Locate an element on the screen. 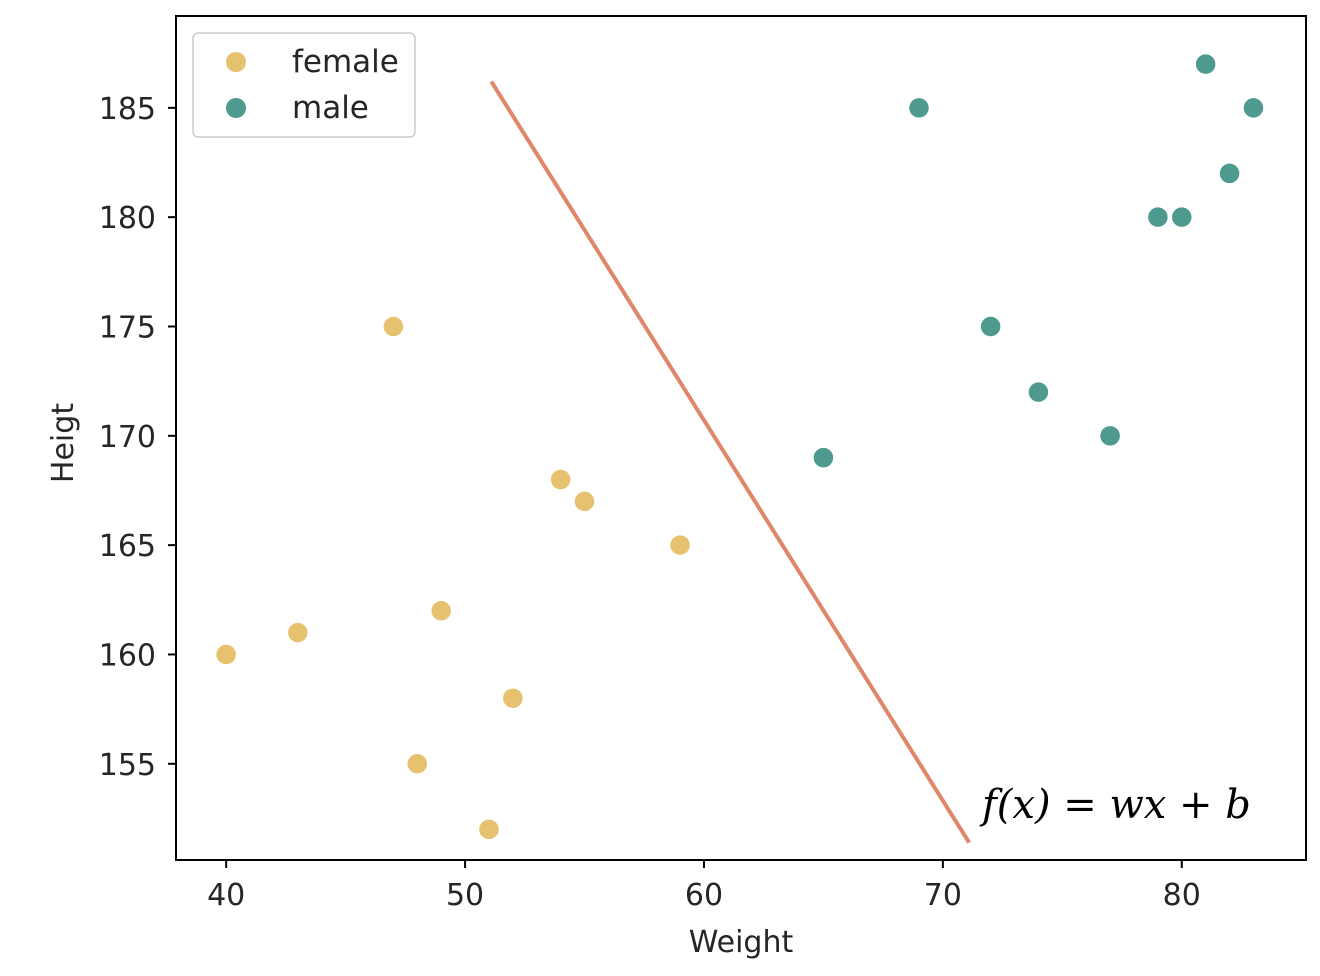  formula-annotation: f(x) = wx + b is located at coordinates (1115, 805).